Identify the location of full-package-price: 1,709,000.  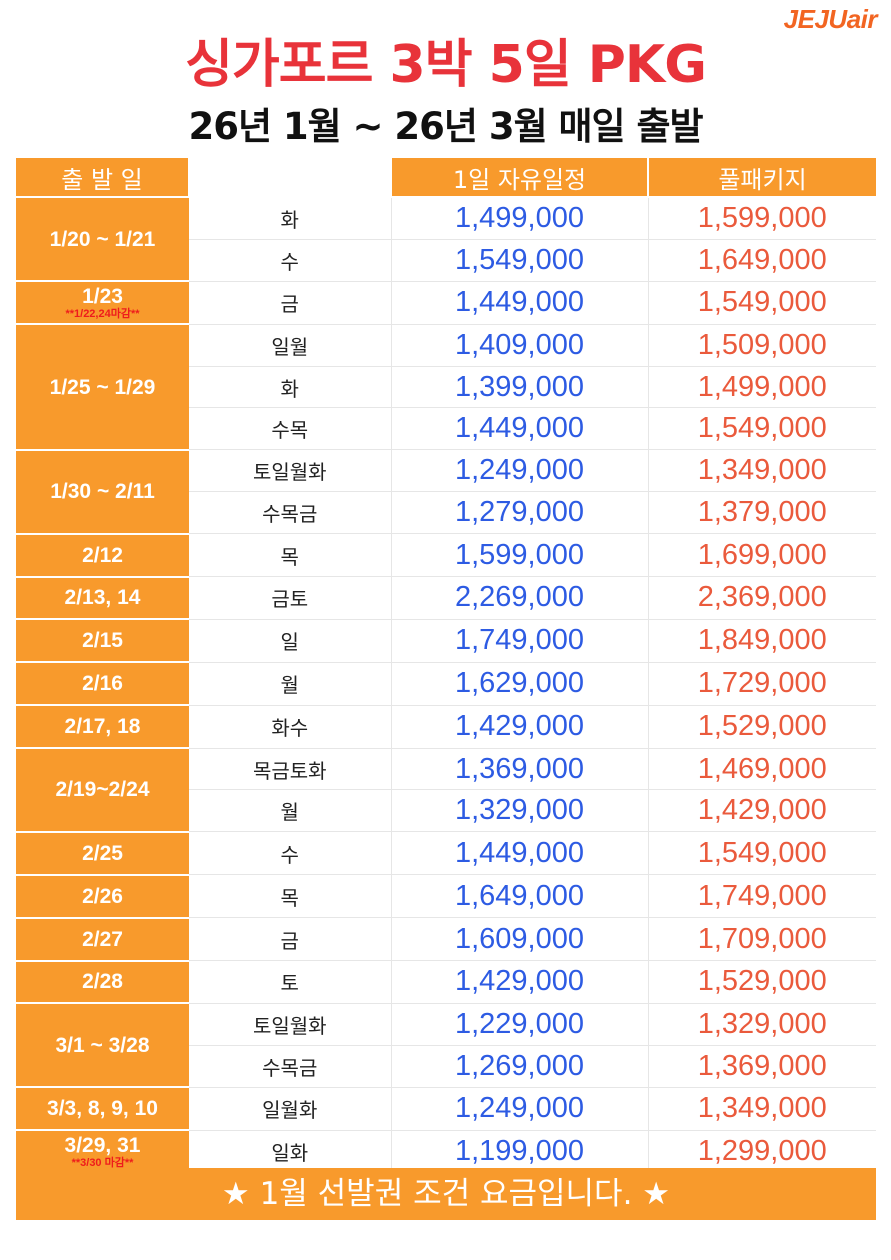
(762, 939).